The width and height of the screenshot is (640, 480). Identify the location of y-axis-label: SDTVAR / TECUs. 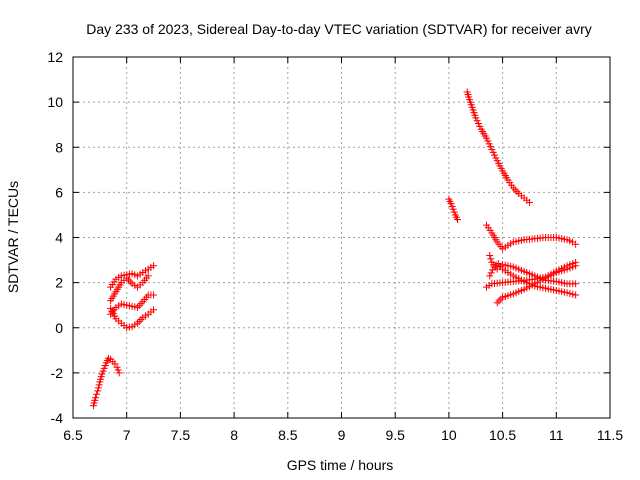
(13, 237).